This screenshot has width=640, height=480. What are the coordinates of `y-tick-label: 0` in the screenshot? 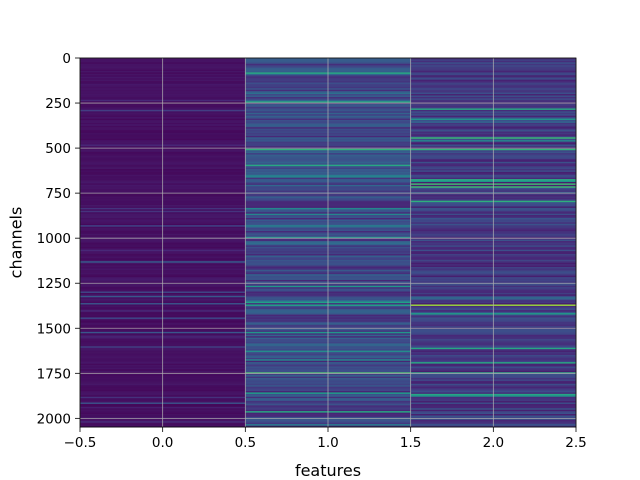 It's located at (66, 59).